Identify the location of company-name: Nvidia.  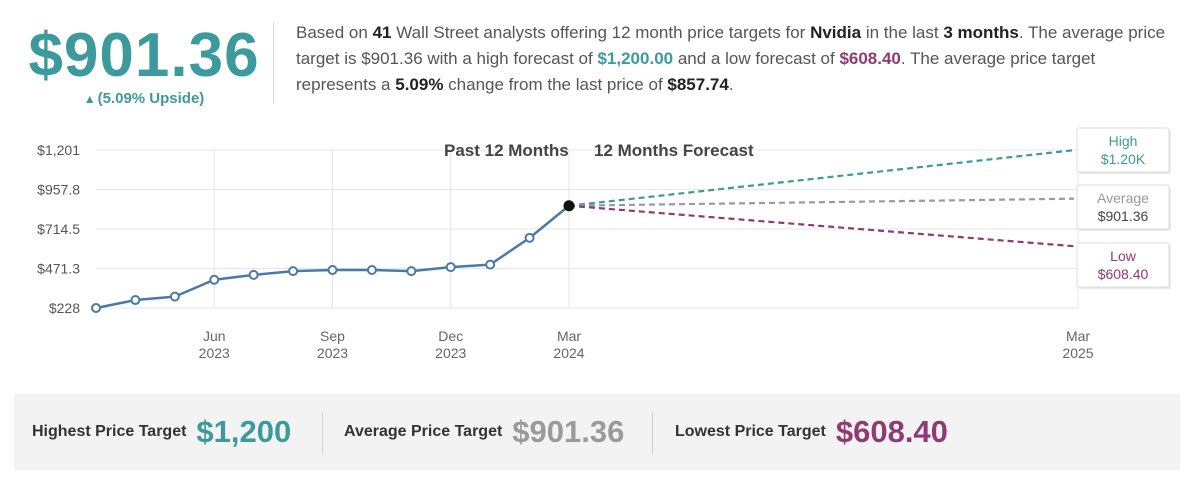
(836, 32).